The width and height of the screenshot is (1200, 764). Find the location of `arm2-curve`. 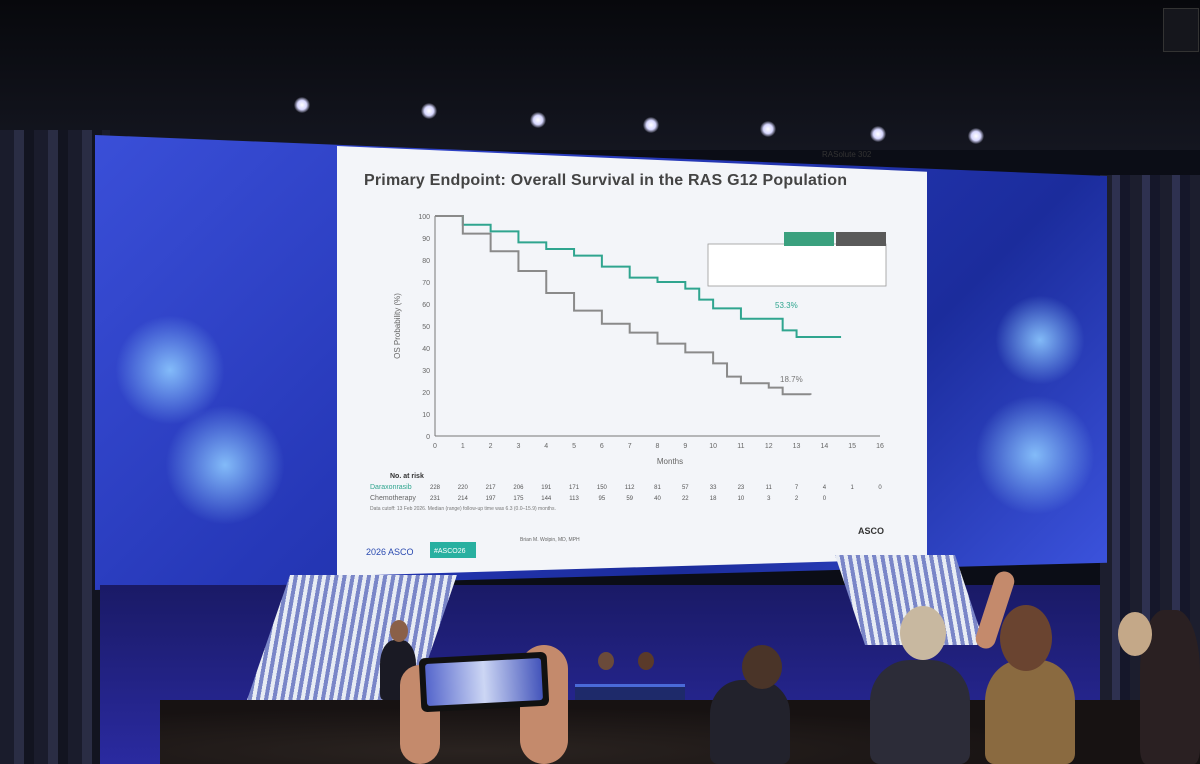

arm2-curve is located at coordinates (623, 305).